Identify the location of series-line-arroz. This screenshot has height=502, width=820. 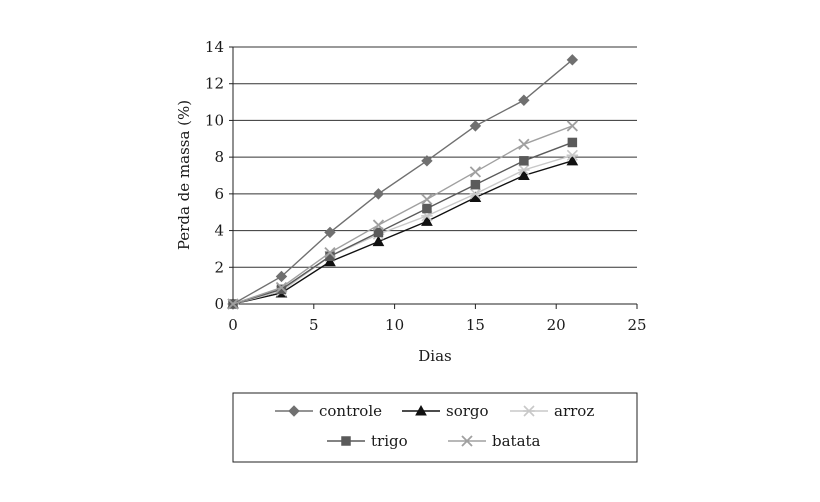
(402, 229).